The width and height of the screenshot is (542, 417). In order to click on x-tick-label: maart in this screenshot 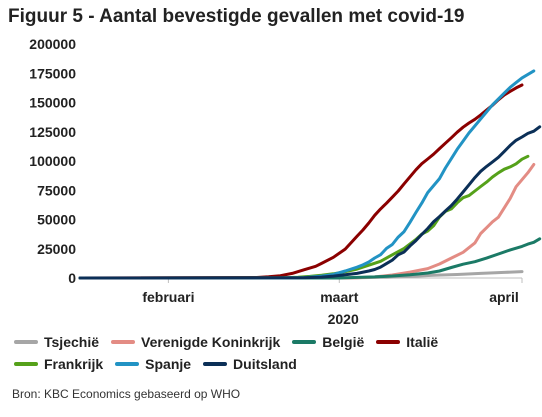, I will do `click(339, 297)`.